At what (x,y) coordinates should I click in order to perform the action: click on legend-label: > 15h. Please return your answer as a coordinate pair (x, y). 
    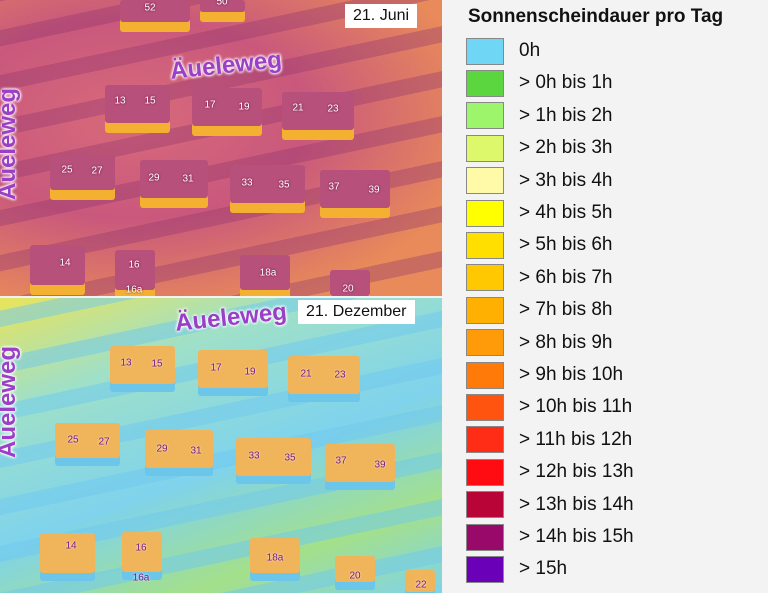
    Looking at the image, I should click on (543, 569).